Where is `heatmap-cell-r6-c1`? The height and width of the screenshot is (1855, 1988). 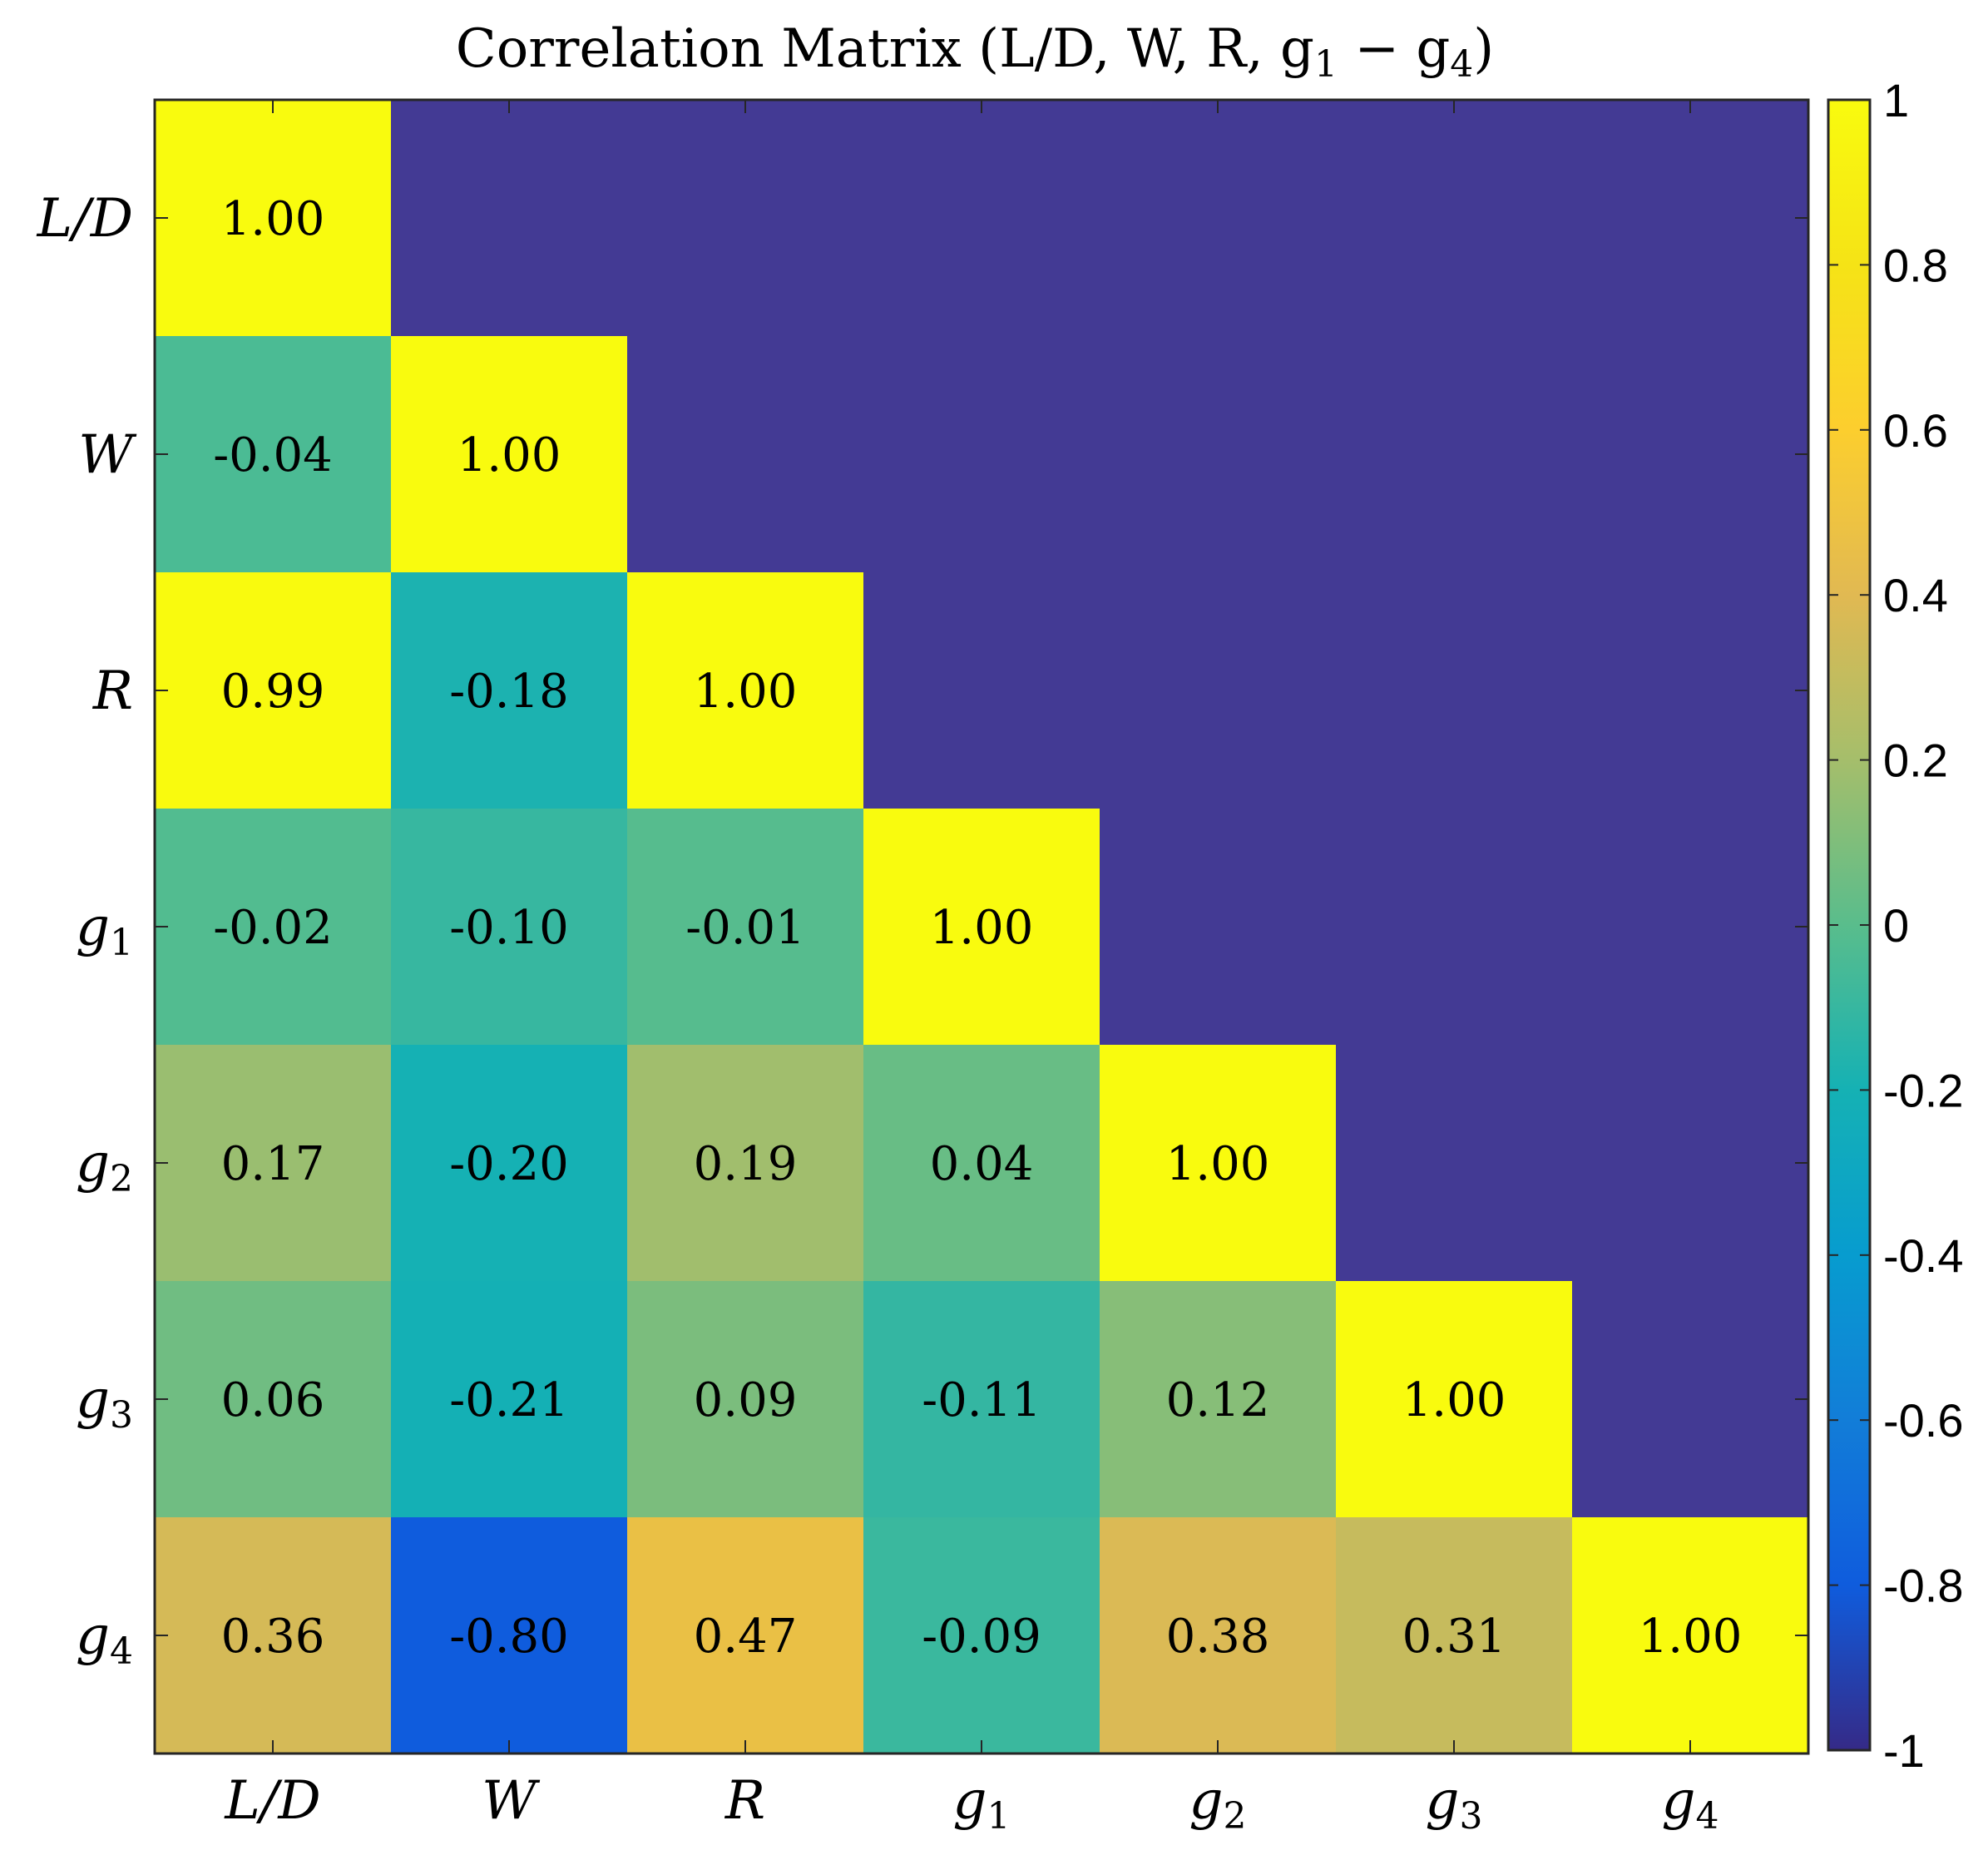
heatmap-cell-r6-c1 is located at coordinates (510, 1635).